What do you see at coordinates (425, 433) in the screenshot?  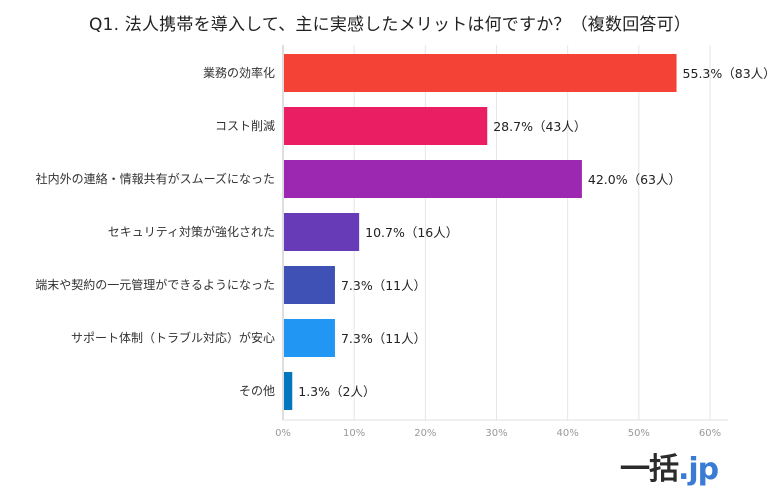 I see `x-tick-label: 20%` at bounding box center [425, 433].